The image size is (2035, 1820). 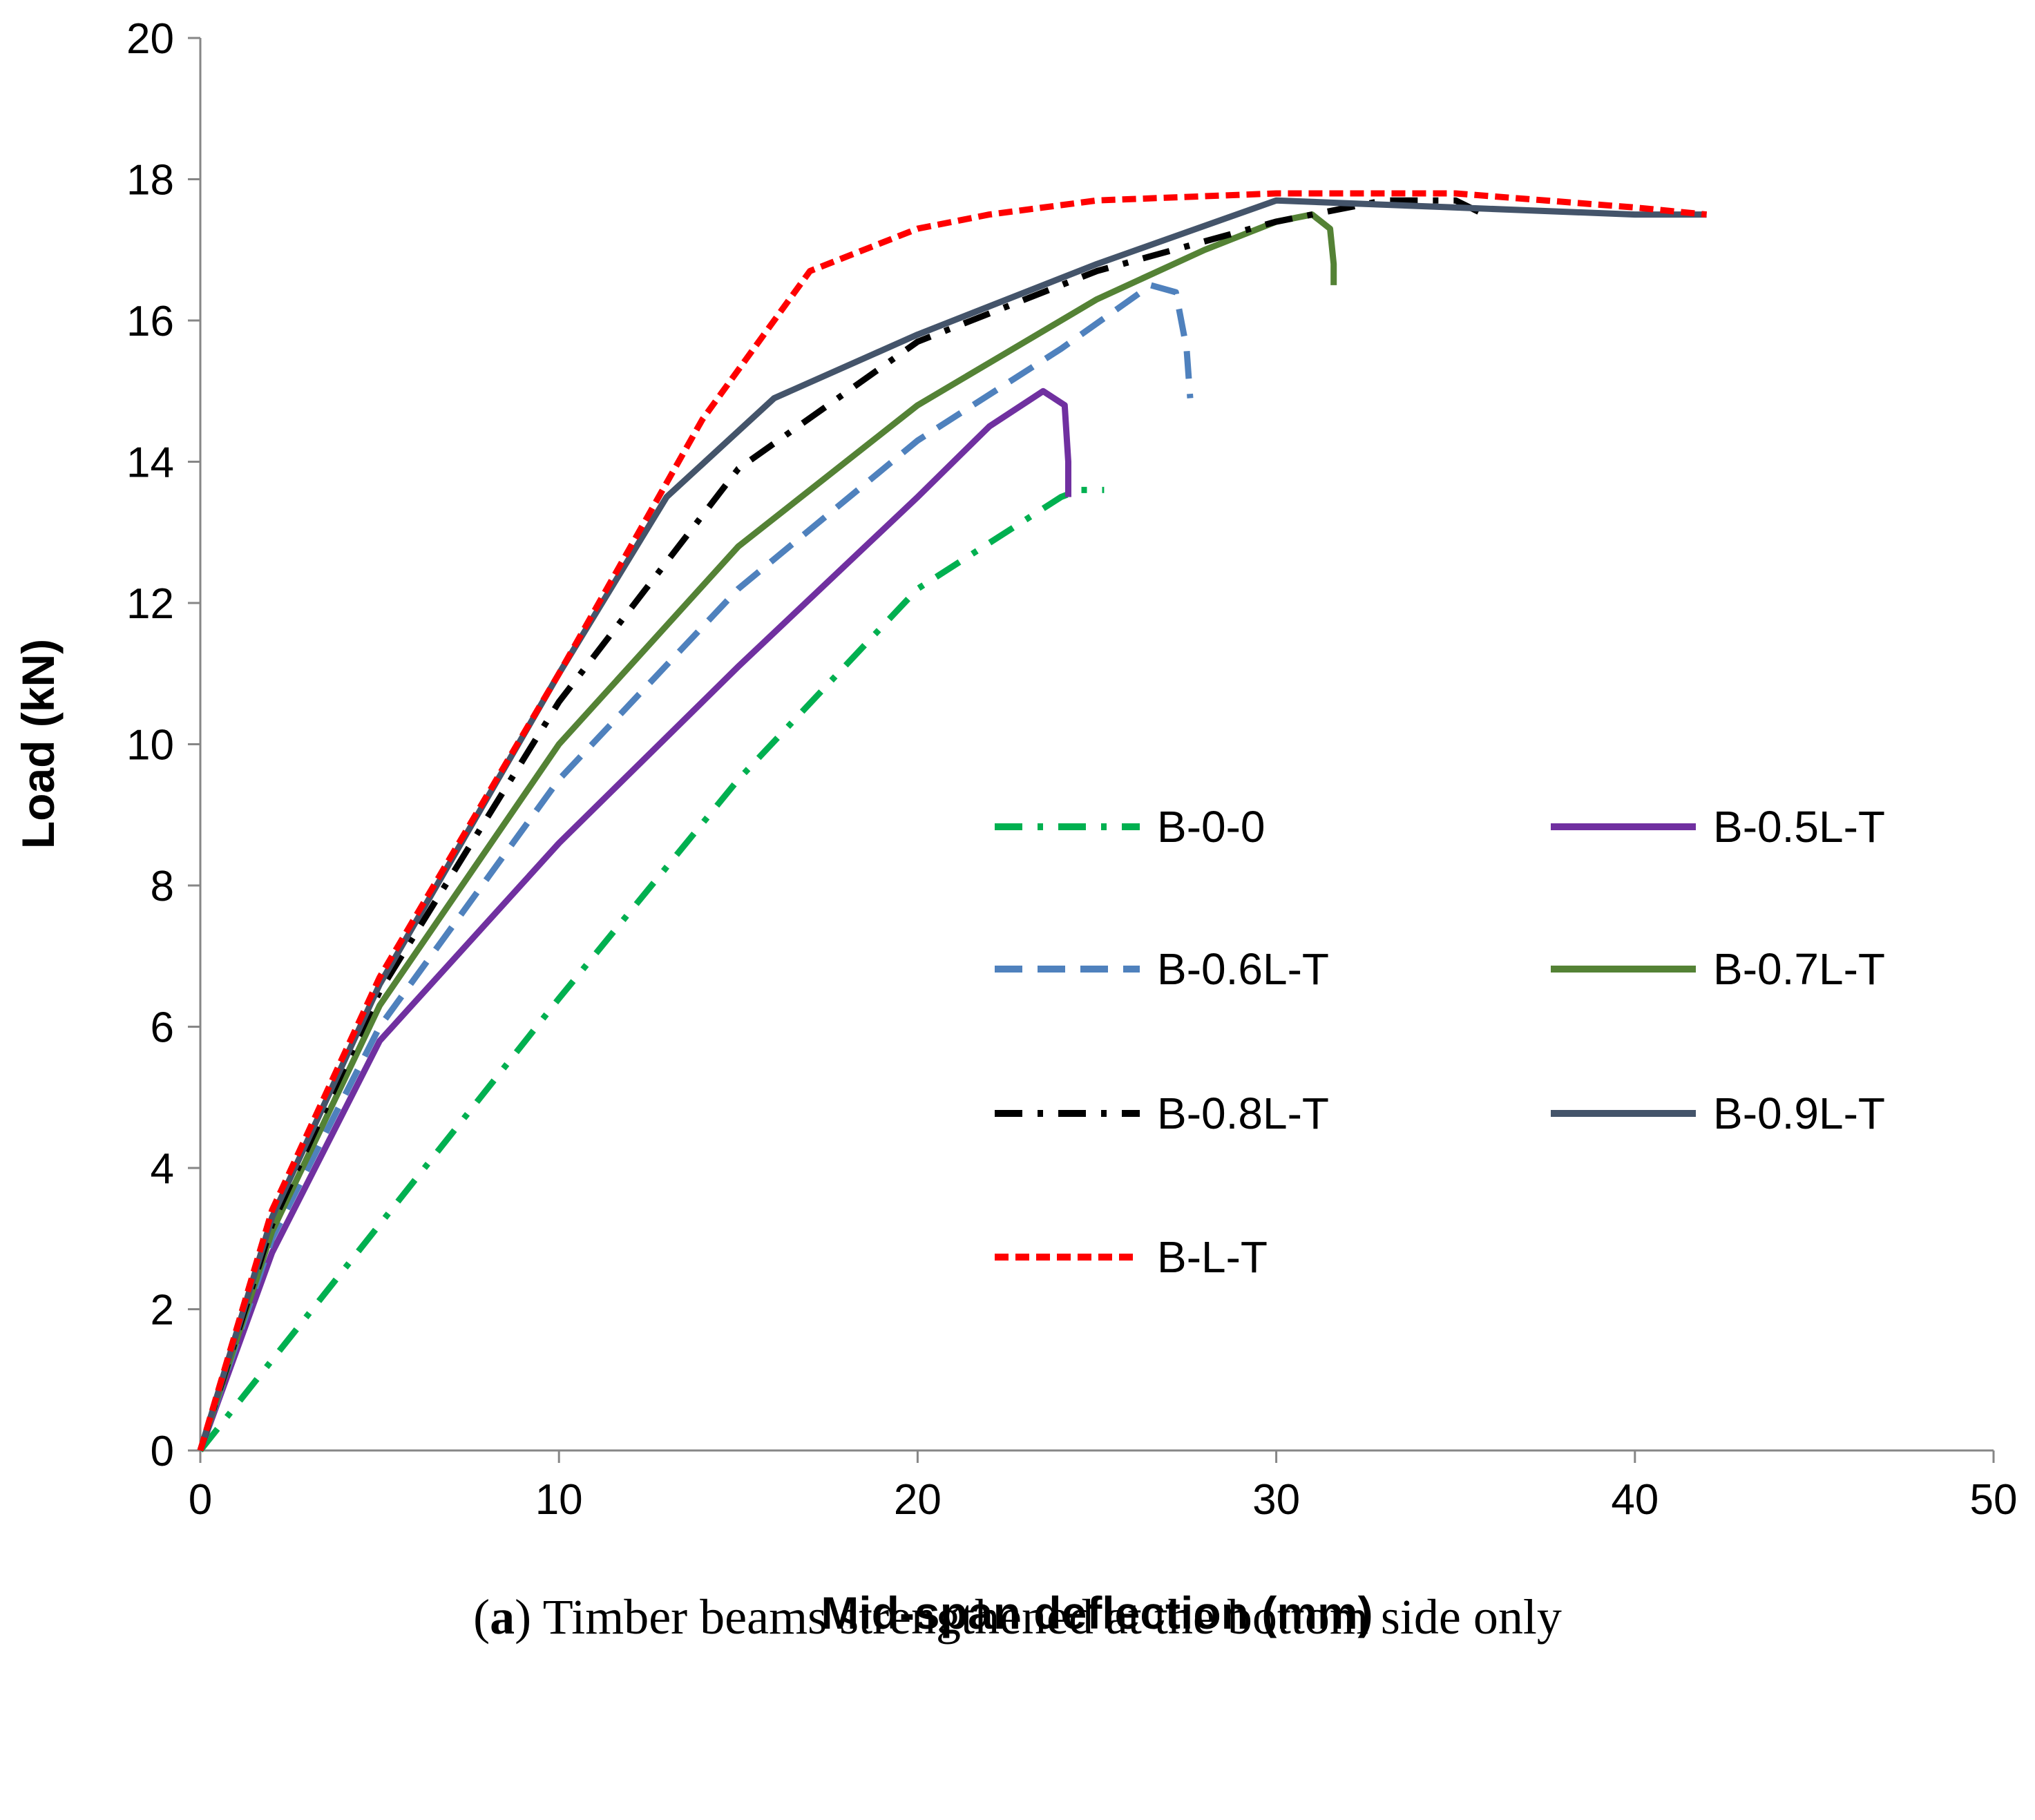 I want to click on y-ticks: 0 2 4 6 8 10 12 14 16 18 20, so click(x=163, y=745).